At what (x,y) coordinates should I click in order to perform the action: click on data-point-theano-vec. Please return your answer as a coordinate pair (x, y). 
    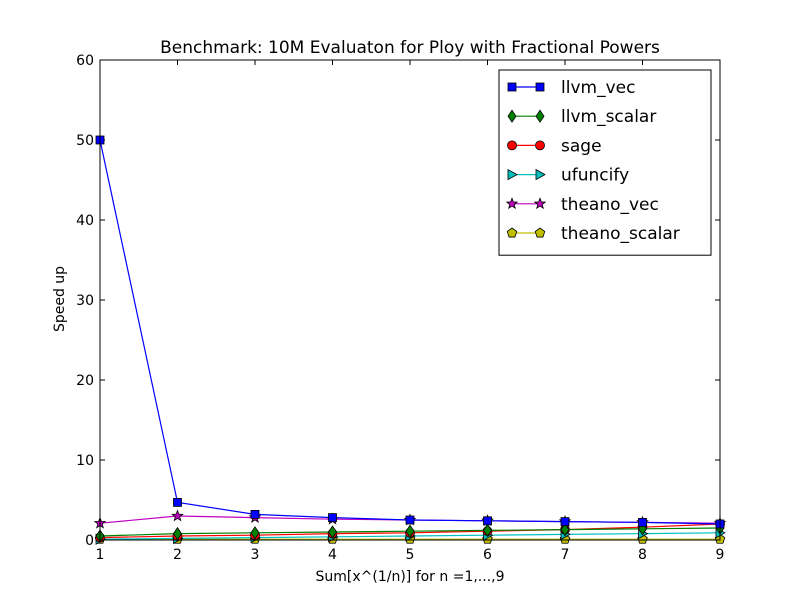
    Looking at the image, I should click on (177, 515).